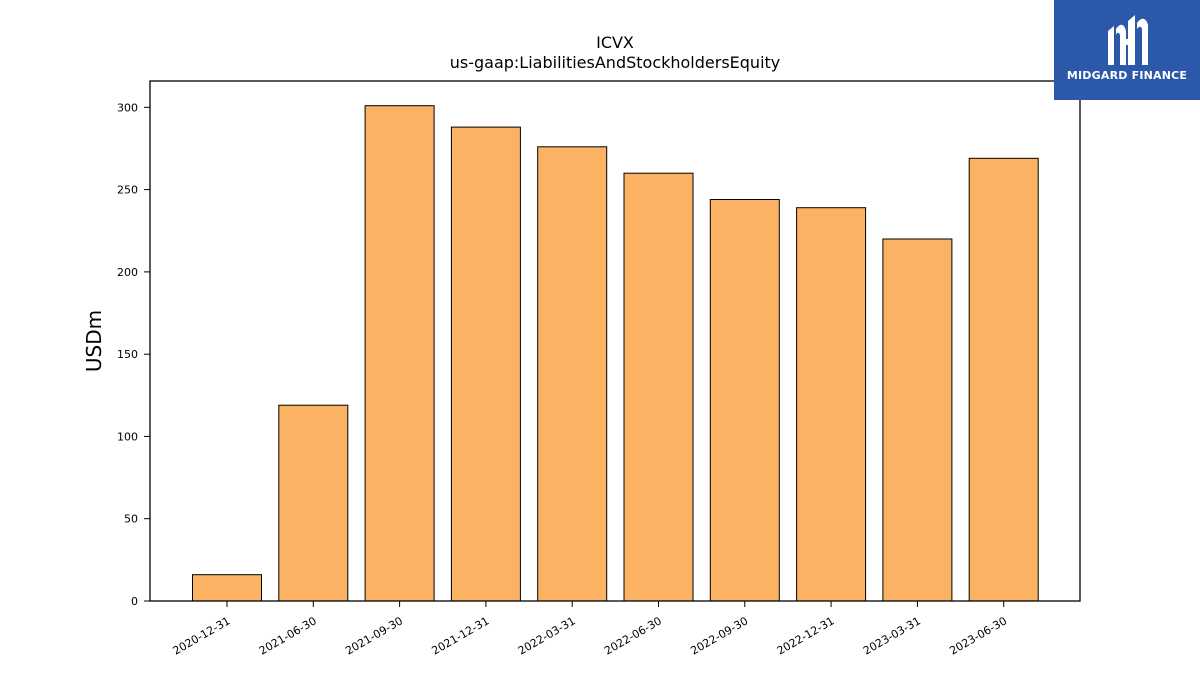  What do you see at coordinates (127, 354) in the screenshot?
I see `y-tick-label: 150` at bounding box center [127, 354].